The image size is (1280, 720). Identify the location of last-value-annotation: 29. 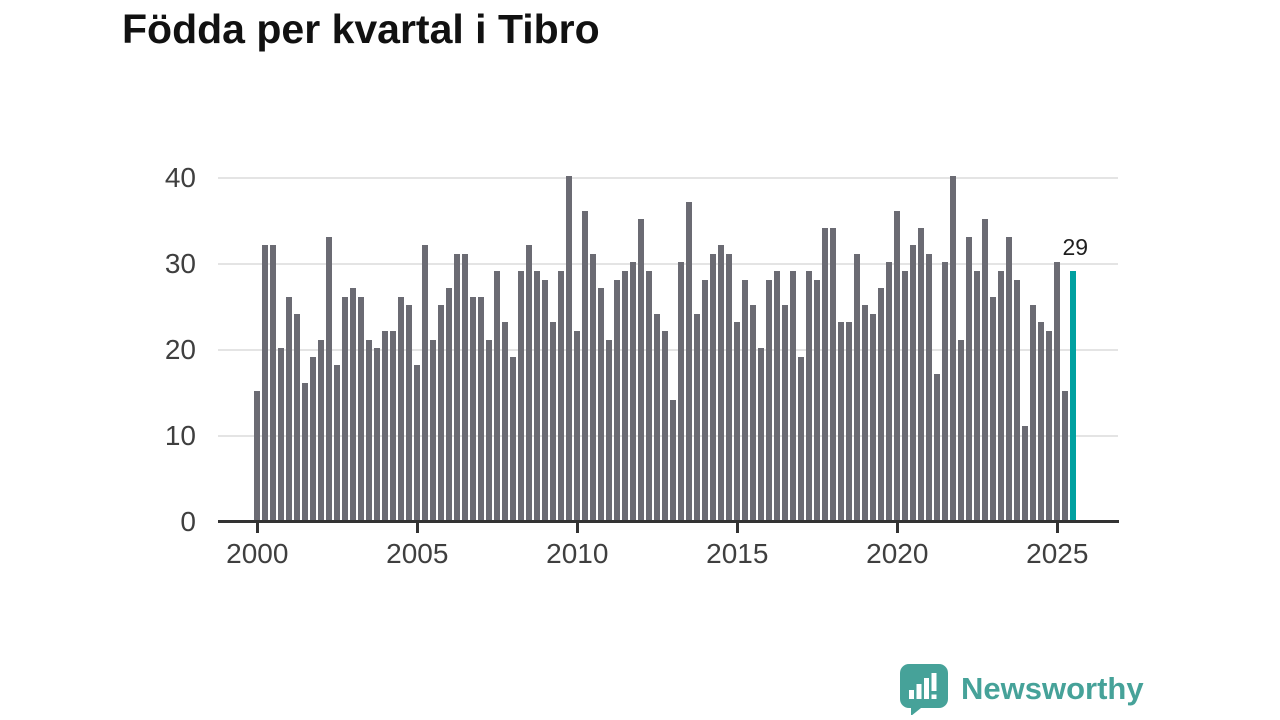
(1075, 246).